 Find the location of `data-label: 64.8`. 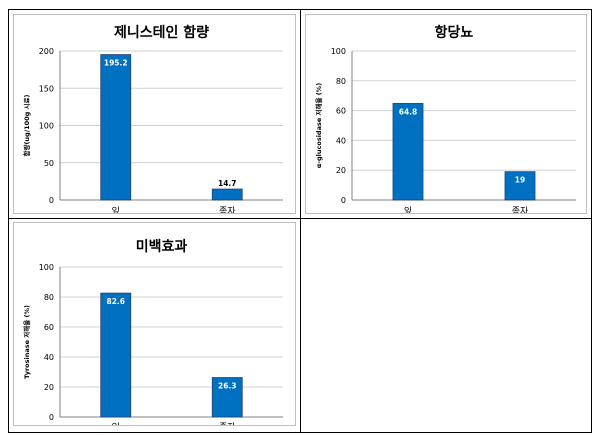

data-label: 64.8 is located at coordinates (408, 111).